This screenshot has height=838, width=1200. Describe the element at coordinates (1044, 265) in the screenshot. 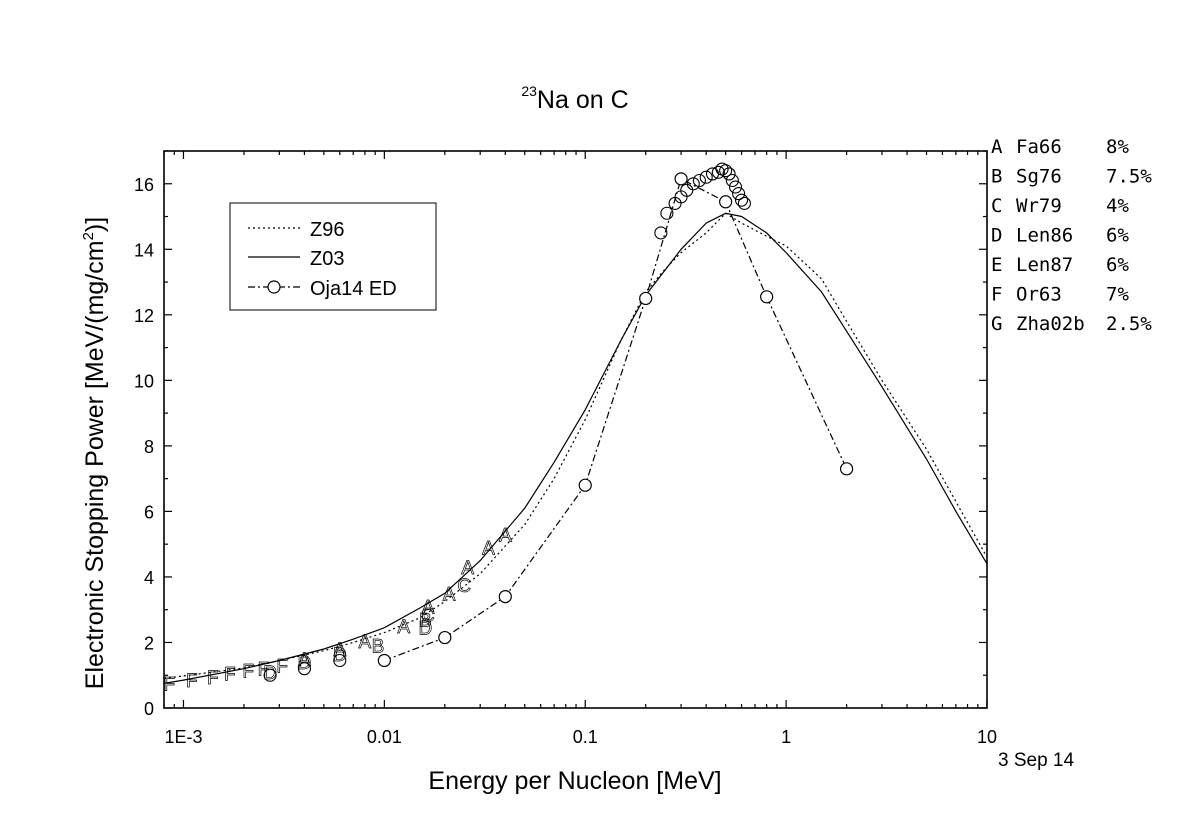

I see `ref-legend-source: Len87` at that location.